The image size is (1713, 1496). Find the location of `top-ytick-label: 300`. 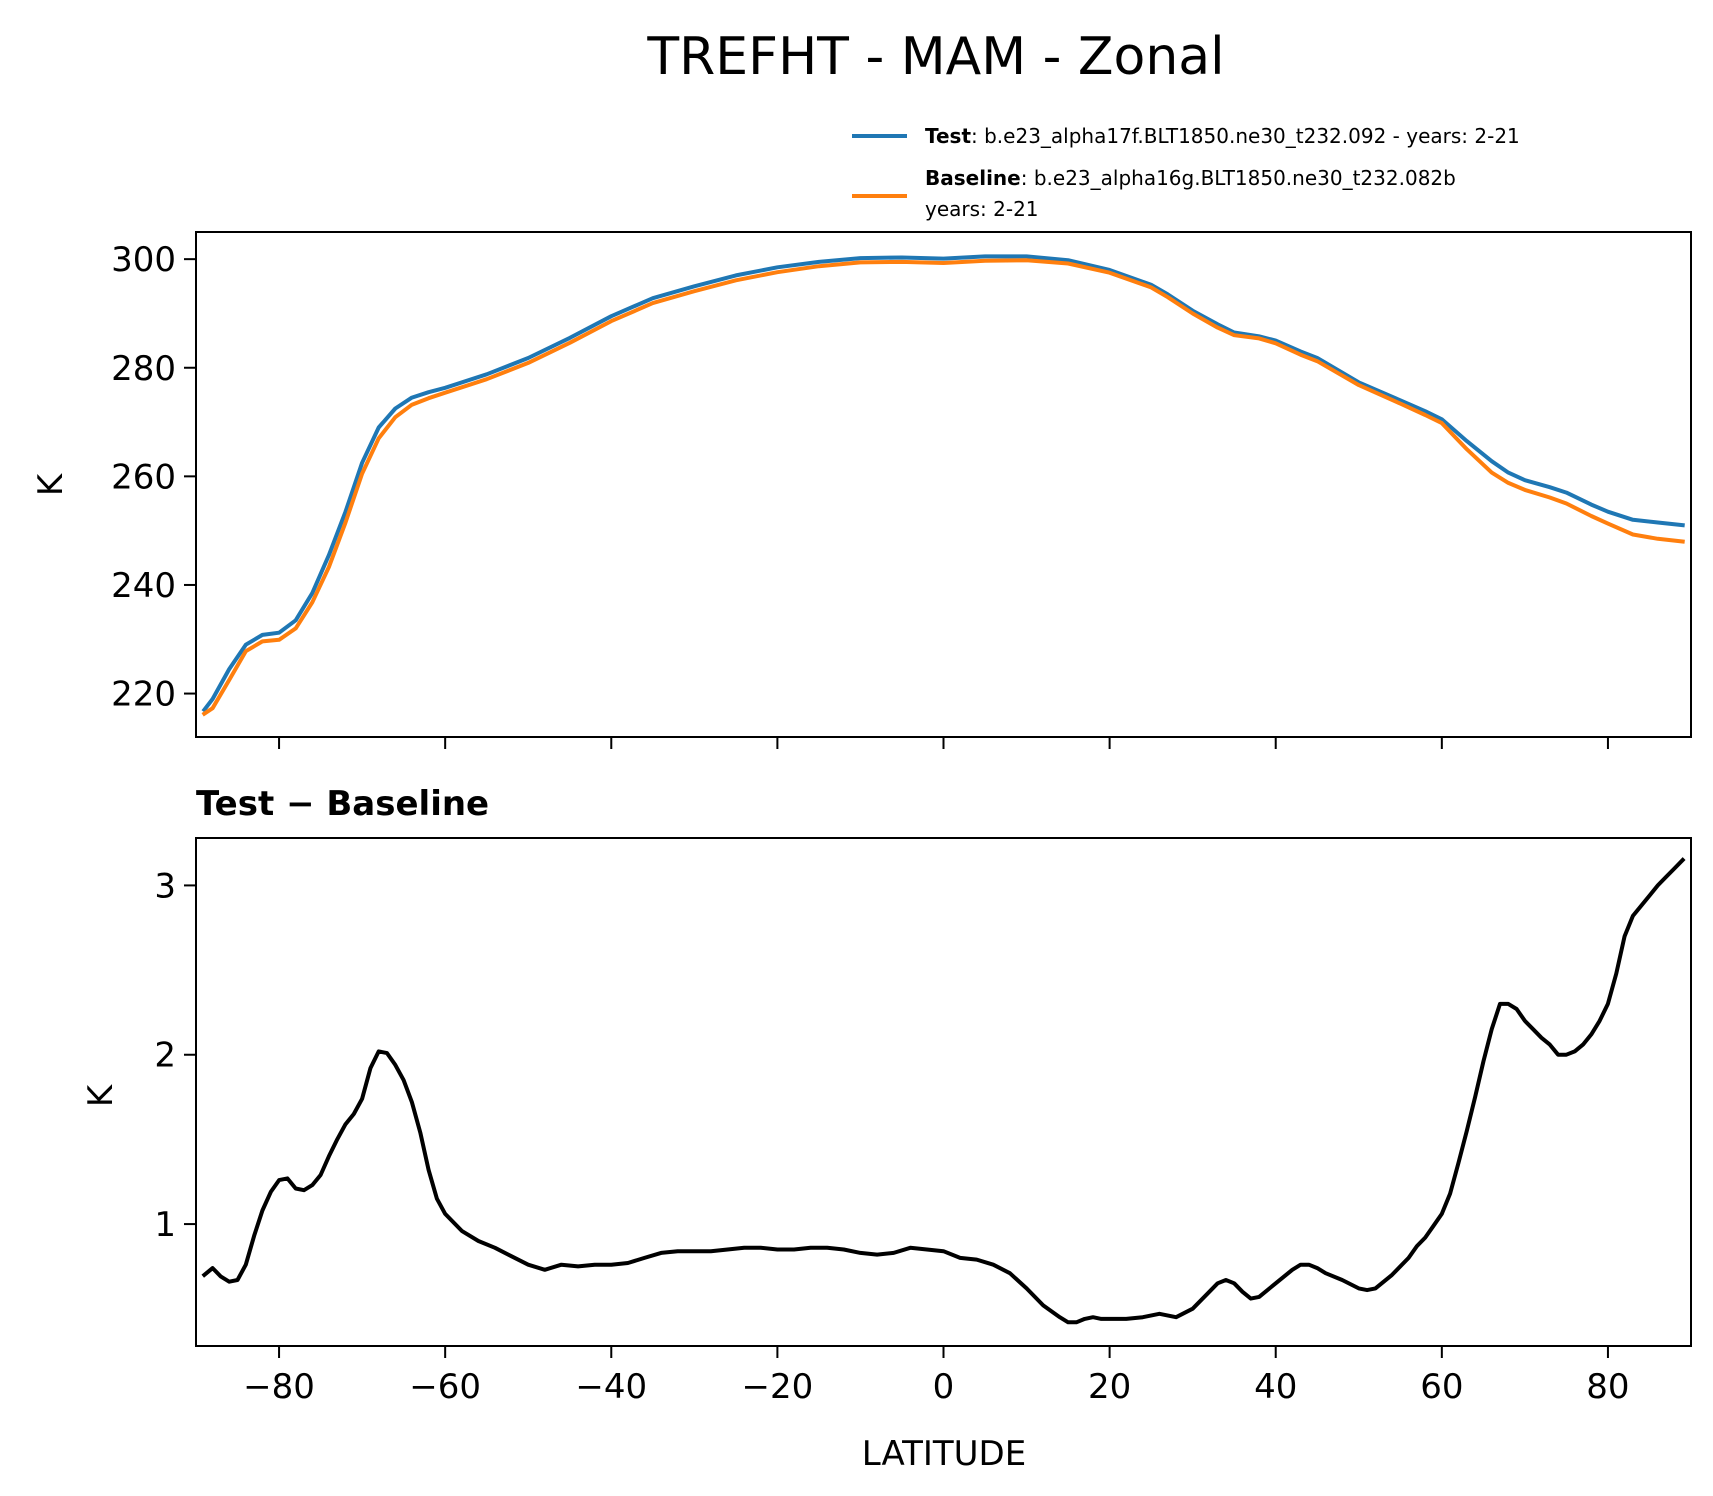

top-ytick-label: 300 is located at coordinates (143, 260).